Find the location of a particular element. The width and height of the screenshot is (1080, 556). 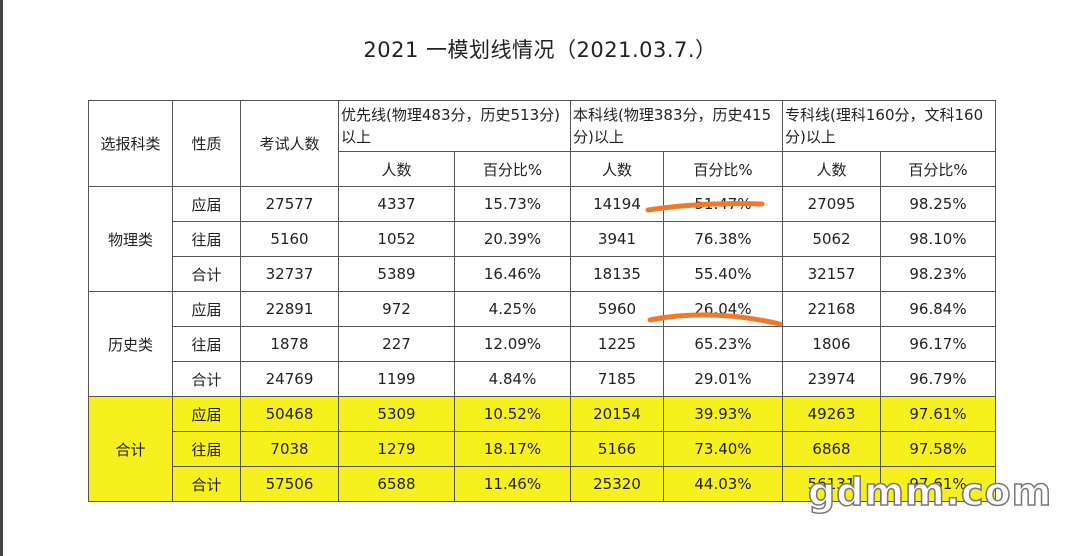

data-row: 合计 24769 1199 4.84% 7185 29.01% 23974 96.79% is located at coordinates (542, 379).